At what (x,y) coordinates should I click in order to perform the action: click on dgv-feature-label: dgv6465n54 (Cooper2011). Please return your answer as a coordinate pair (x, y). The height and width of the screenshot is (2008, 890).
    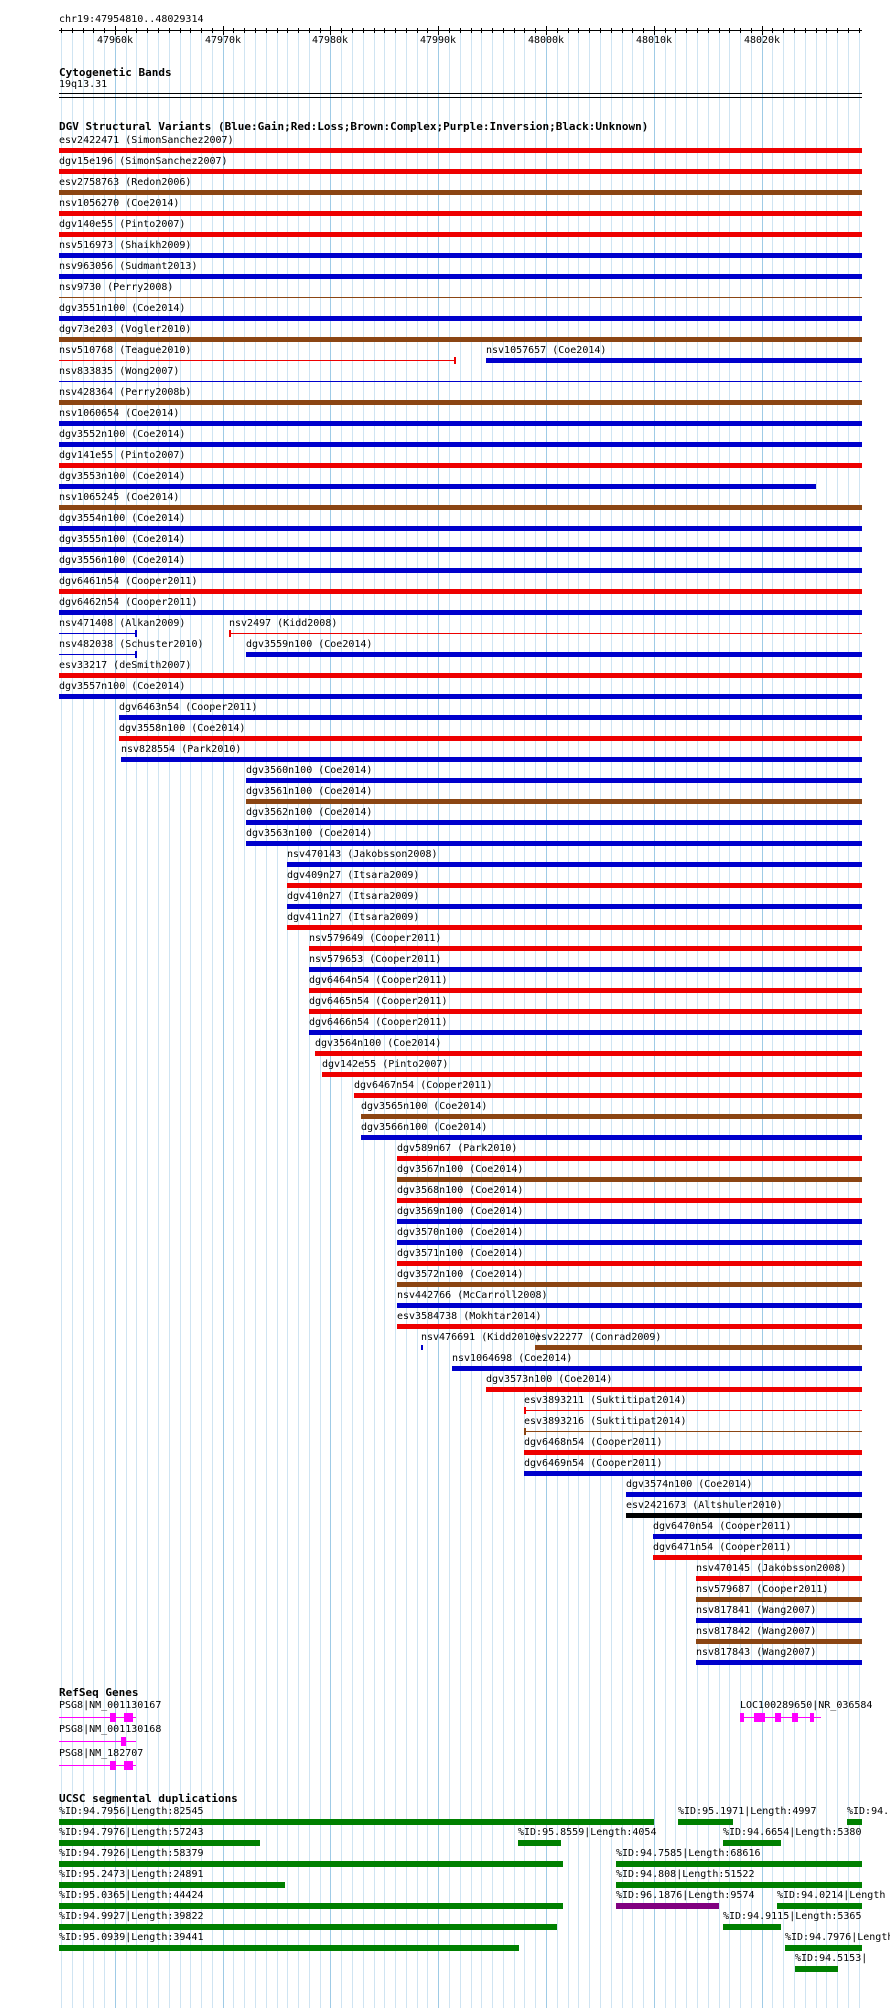
    Looking at the image, I should click on (378, 1001).